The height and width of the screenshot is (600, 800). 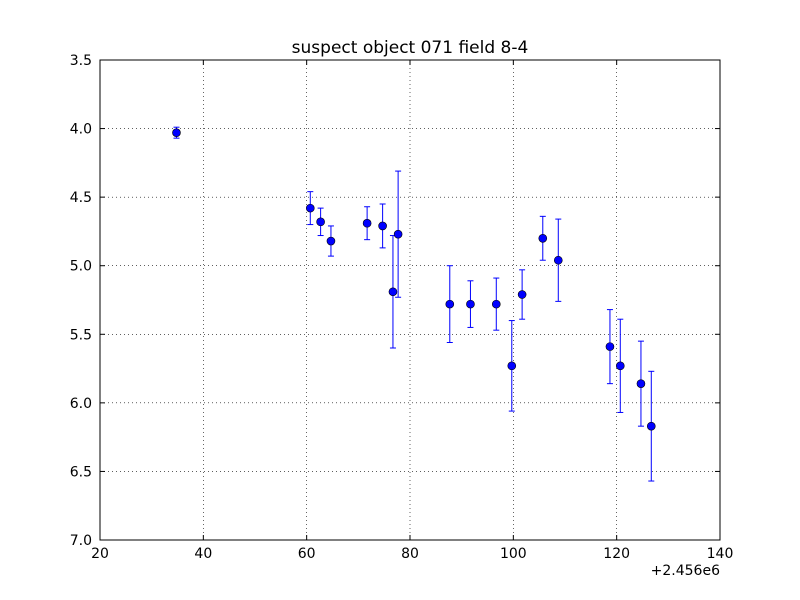 What do you see at coordinates (203, 554) in the screenshot?
I see `x-tick-label: 40` at bounding box center [203, 554].